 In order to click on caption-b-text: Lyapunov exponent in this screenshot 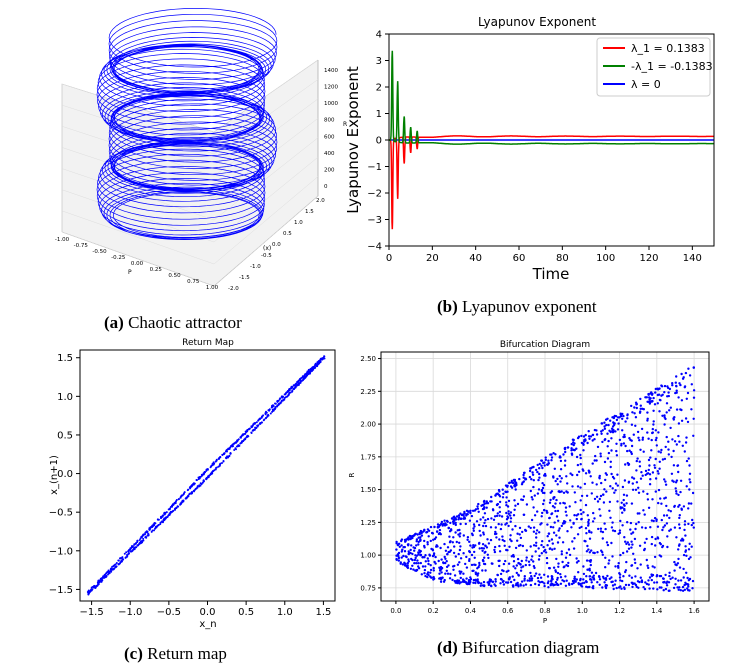, I will do `click(527, 306)`.